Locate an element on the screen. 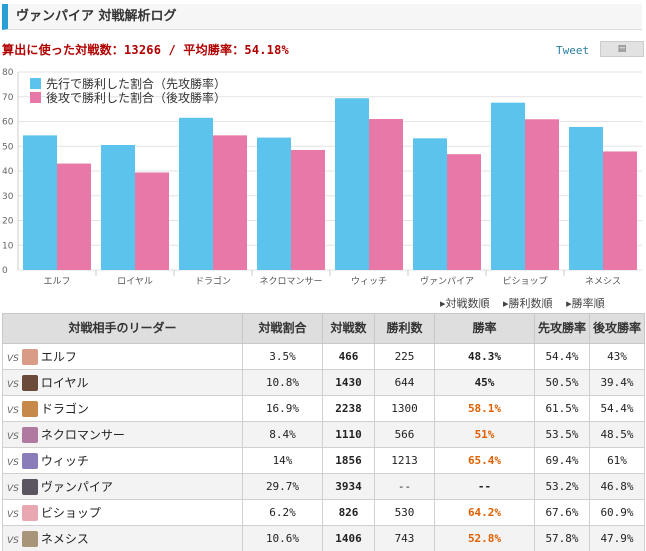 The height and width of the screenshot is (551, 646). document-icon: ▤ is located at coordinates (622, 49).